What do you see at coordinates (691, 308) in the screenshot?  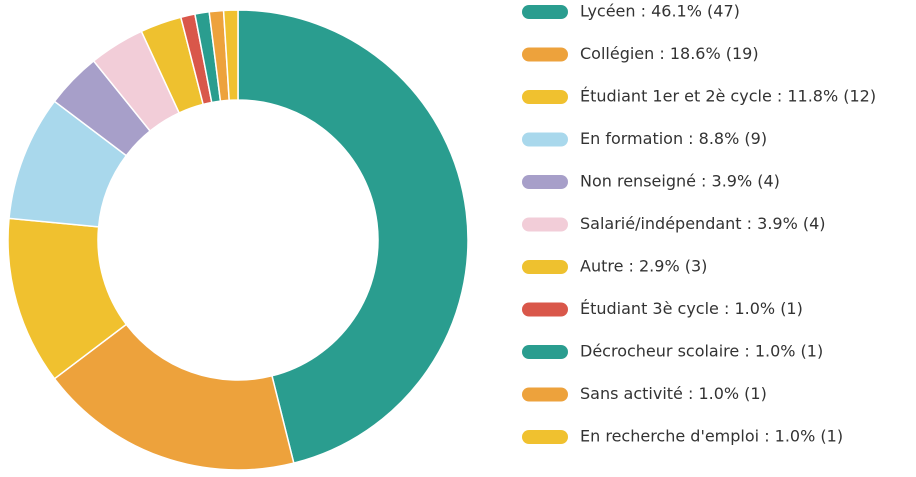 I see `legend-label: Étudiant 3è cycle : 1.0% (1)` at bounding box center [691, 308].